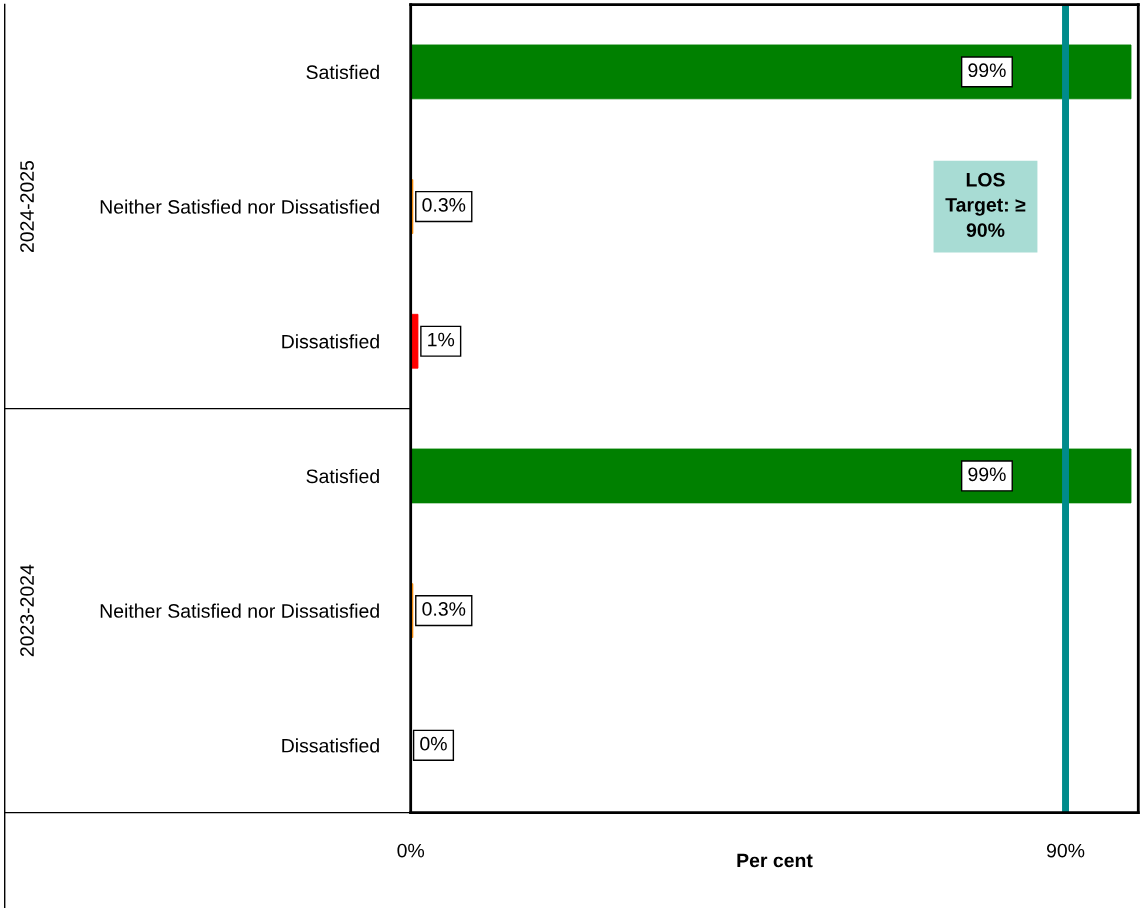 The image size is (1144, 908). What do you see at coordinates (1065, 850) in the screenshot?
I see `x-tick-label: 90%` at bounding box center [1065, 850].